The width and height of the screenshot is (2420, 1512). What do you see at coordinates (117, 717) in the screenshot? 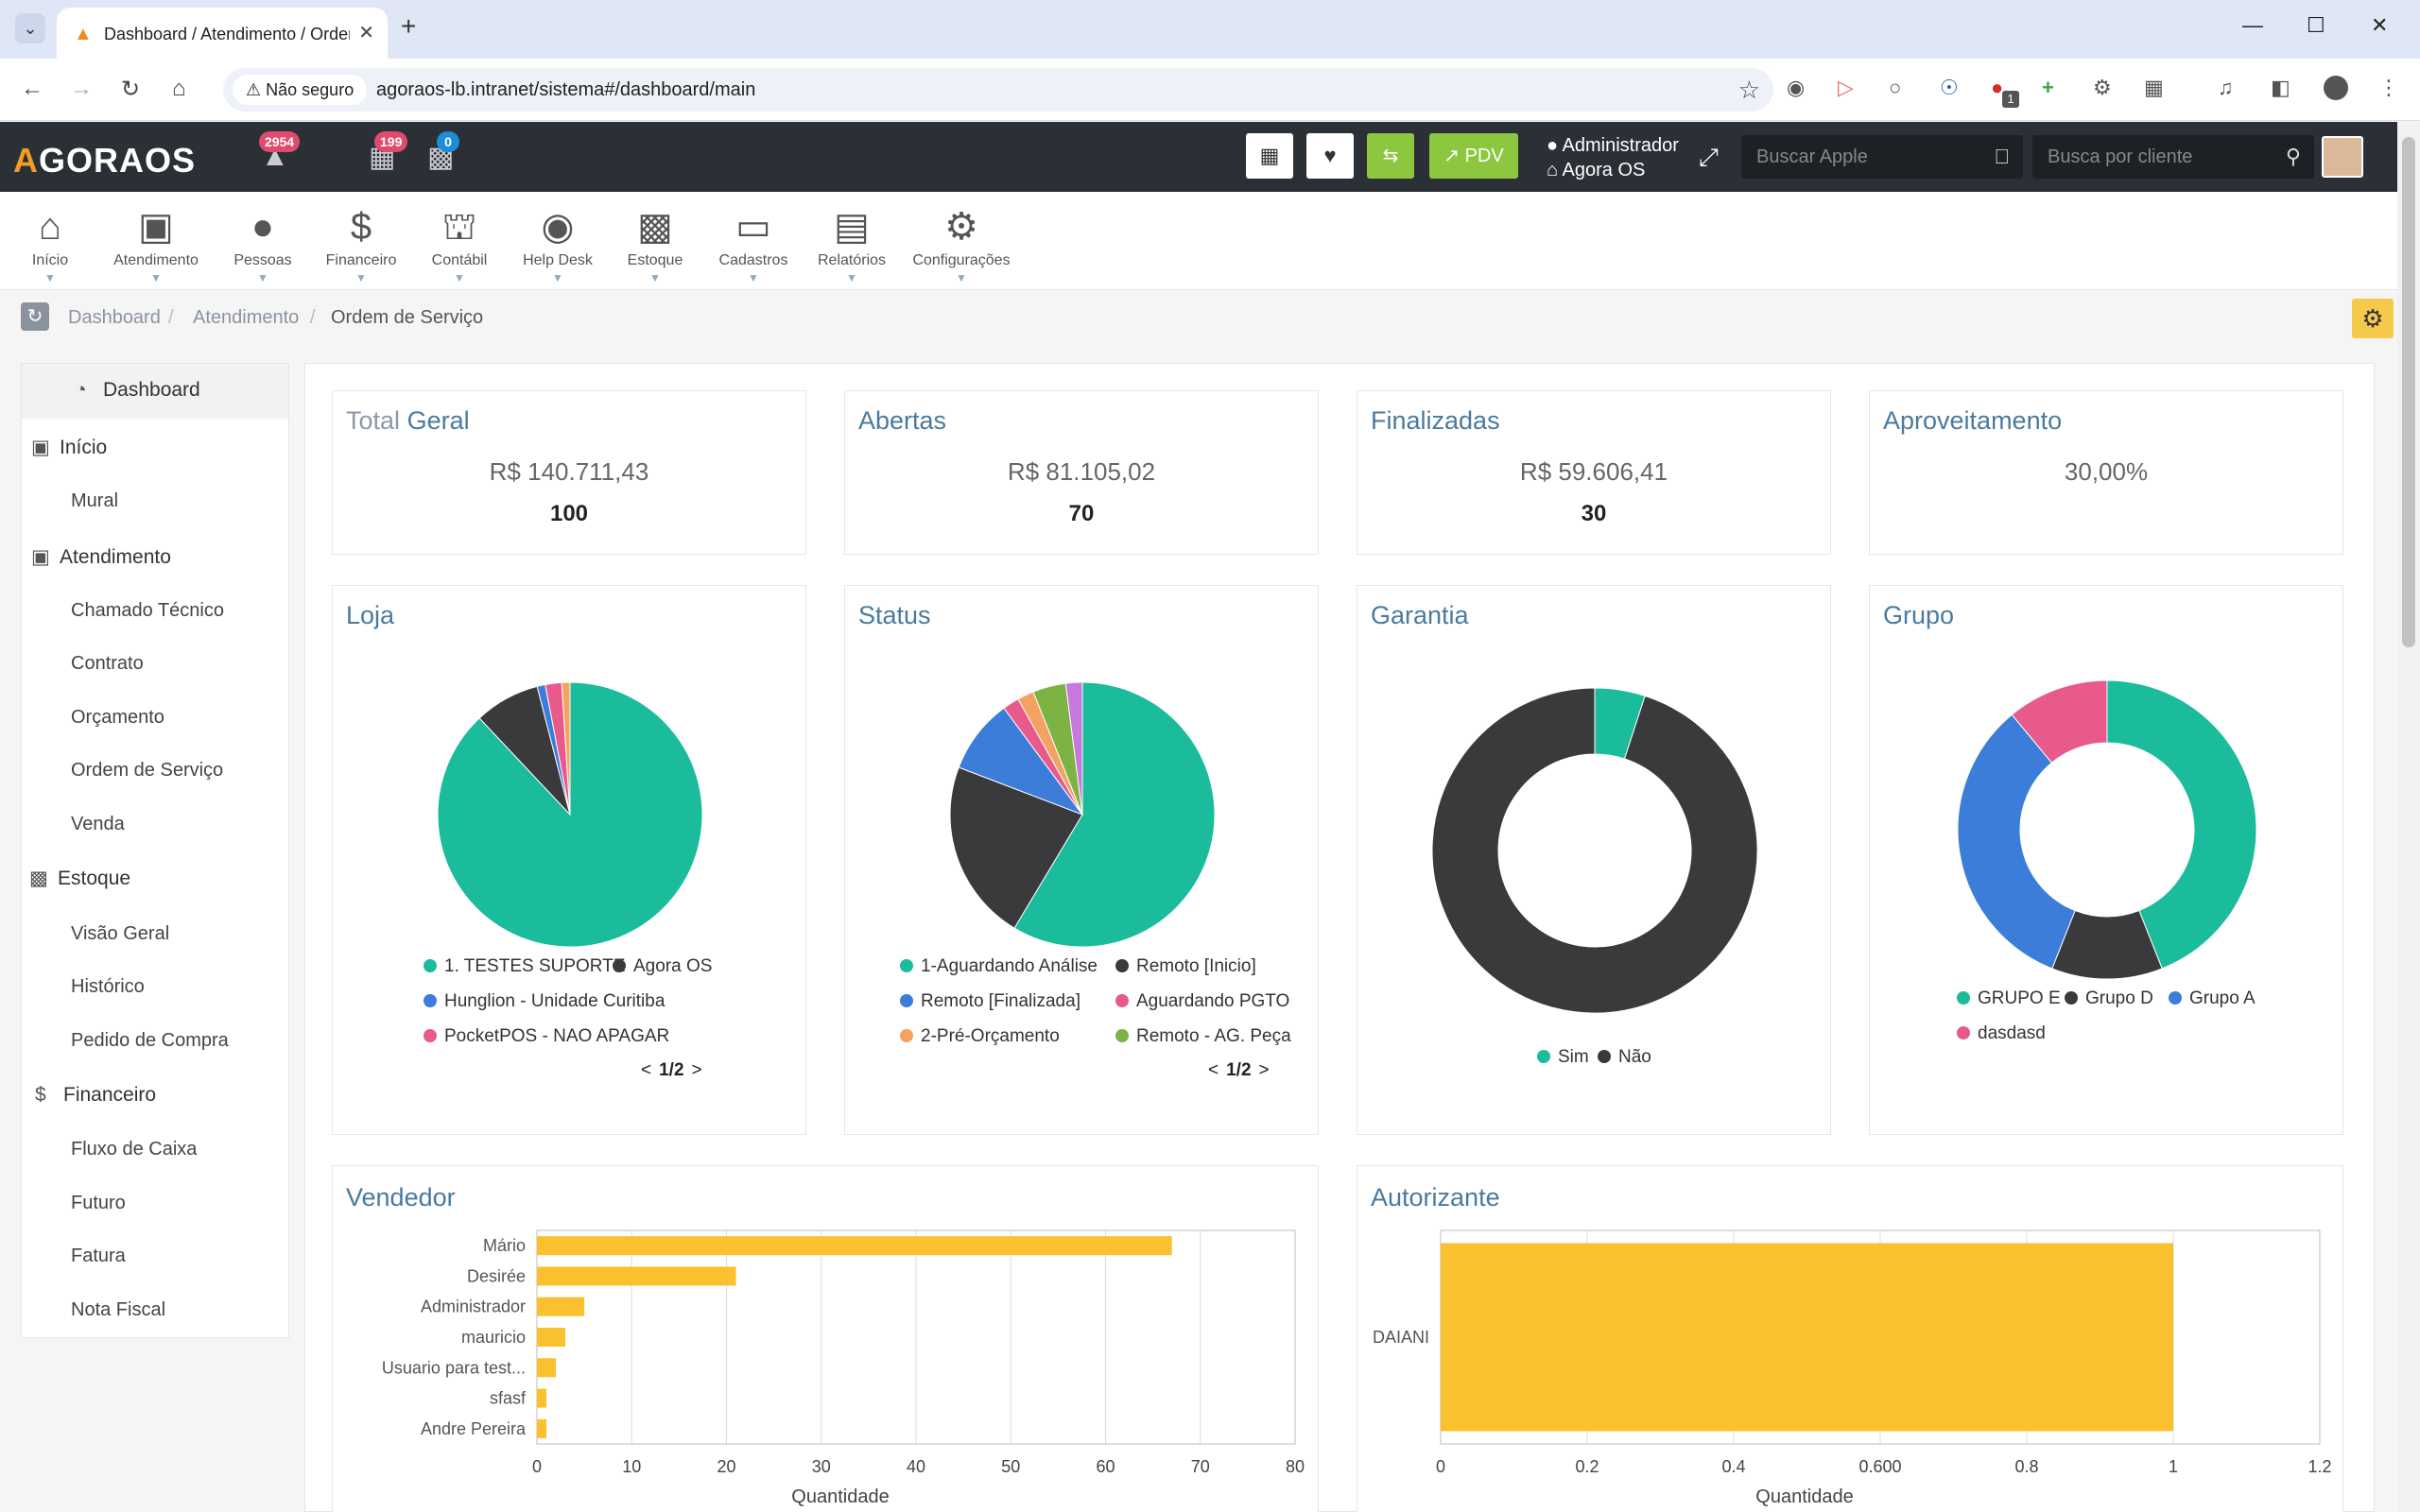
I see `sidebar-item-orcamento: Orçamento` at bounding box center [117, 717].